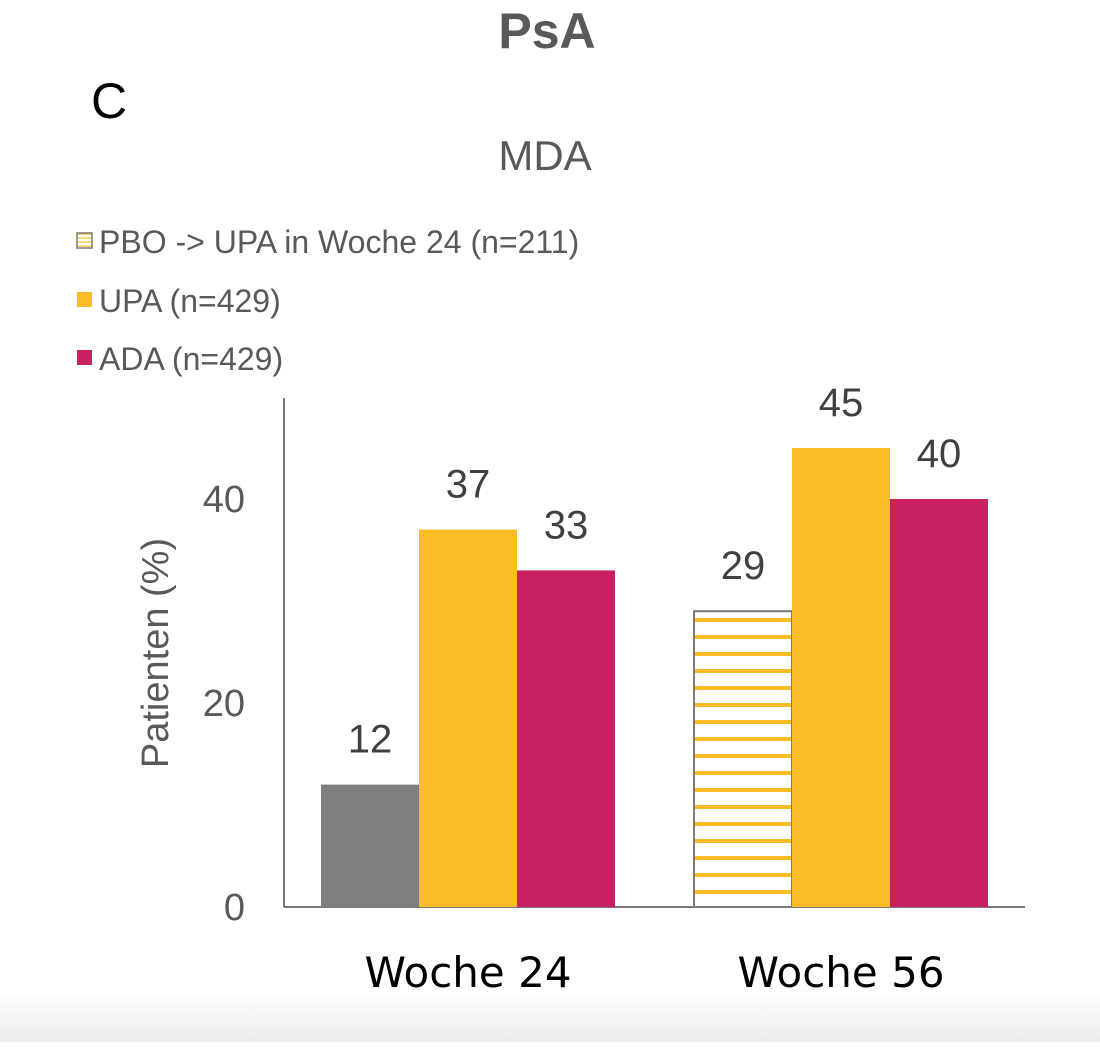 The image size is (1100, 1047). Describe the element at coordinates (566, 525) in the screenshot. I see `data-label: 33` at that location.